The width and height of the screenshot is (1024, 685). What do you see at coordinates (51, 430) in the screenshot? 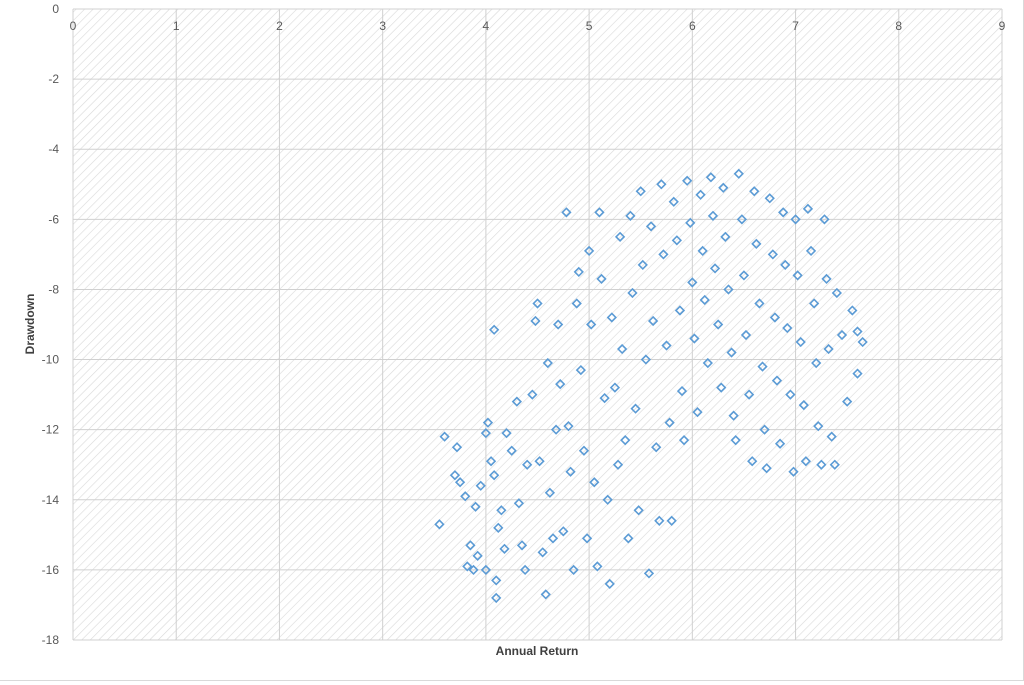
I see `y-tick-label: -12` at bounding box center [51, 430].